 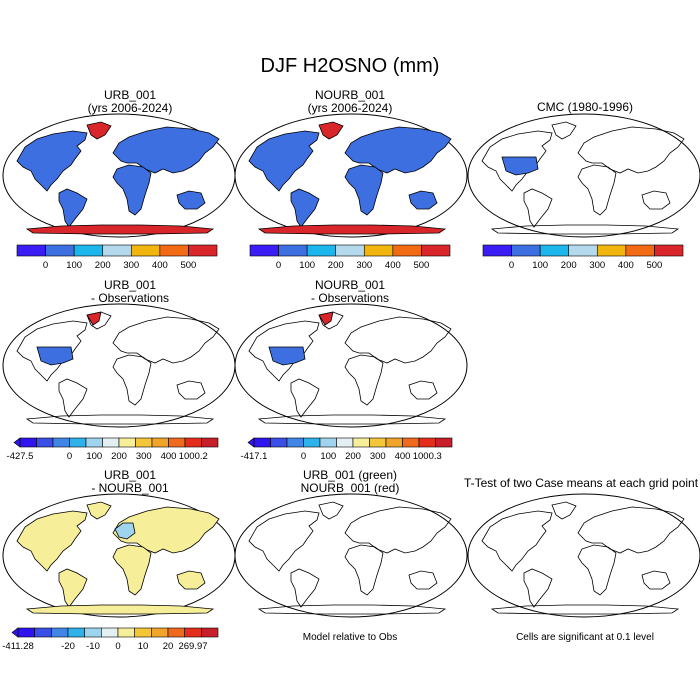 What do you see at coordinates (110, 639) in the screenshot?
I see `colorbar-urb-nourb: -411.28 -20 -10 0 10 20 269.97` at bounding box center [110, 639].